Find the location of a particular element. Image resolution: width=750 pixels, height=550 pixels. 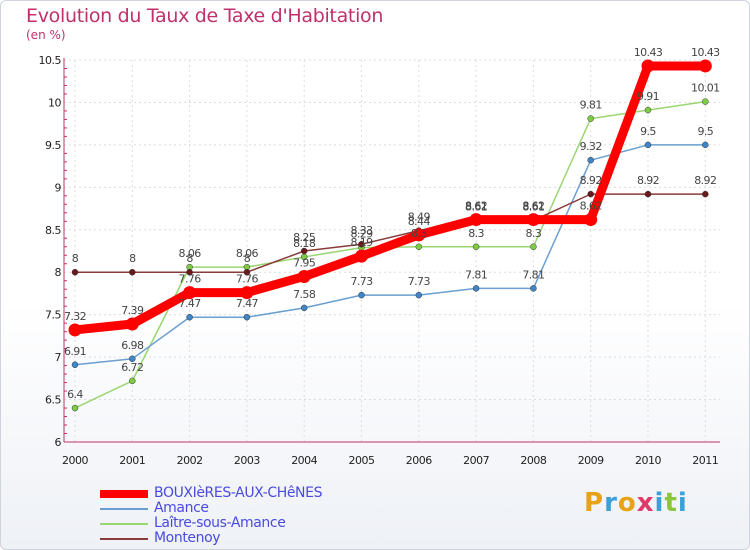

x-tick-label: 2008 is located at coordinates (533, 460).